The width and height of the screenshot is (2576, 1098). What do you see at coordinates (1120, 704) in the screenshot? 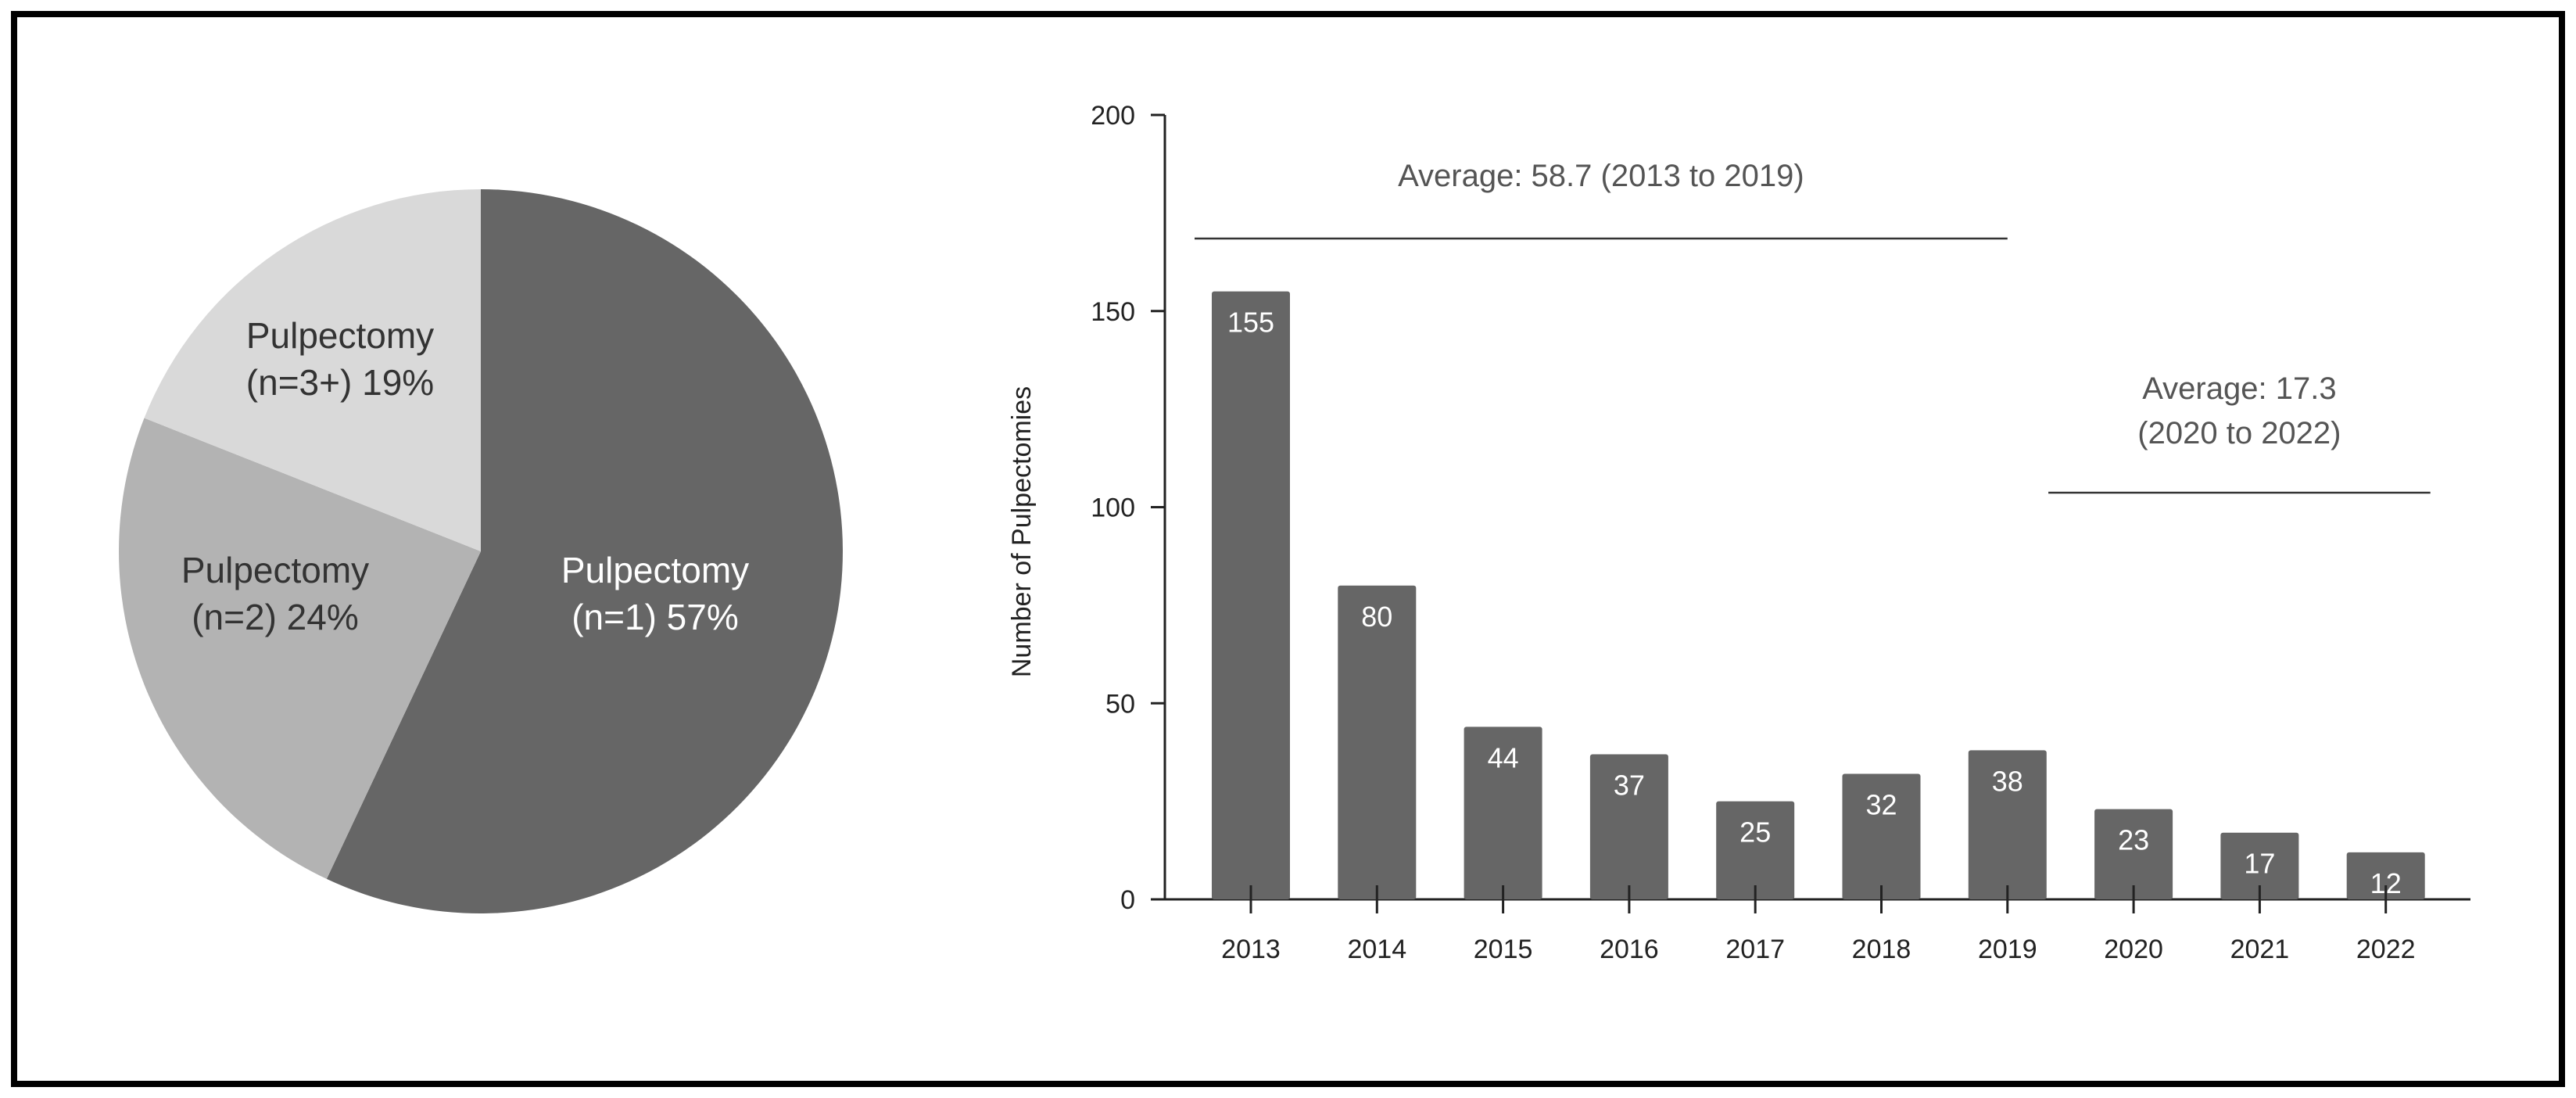
I see `y-tick-label: 50` at bounding box center [1120, 704].